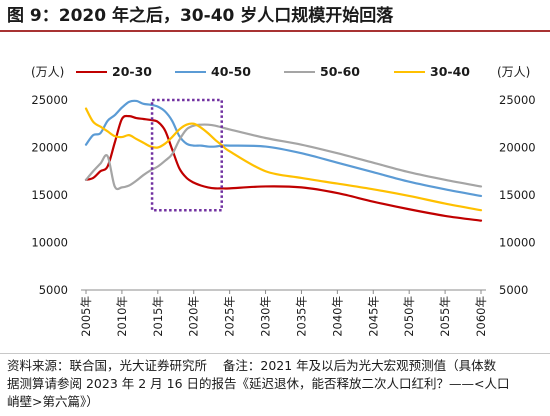  What do you see at coordinates (481, 316) in the screenshot?
I see `x-tick-label: 2060年` at bounding box center [481, 316].